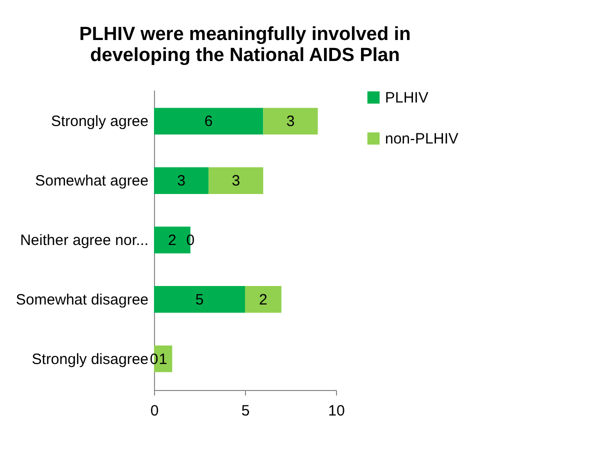 Image resolution: width=603 pixels, height=455 pixels. Describe the element at coordinates (82, 299) in the screenshot. I see `y-tick-label: Somewhat disagree` at that location.